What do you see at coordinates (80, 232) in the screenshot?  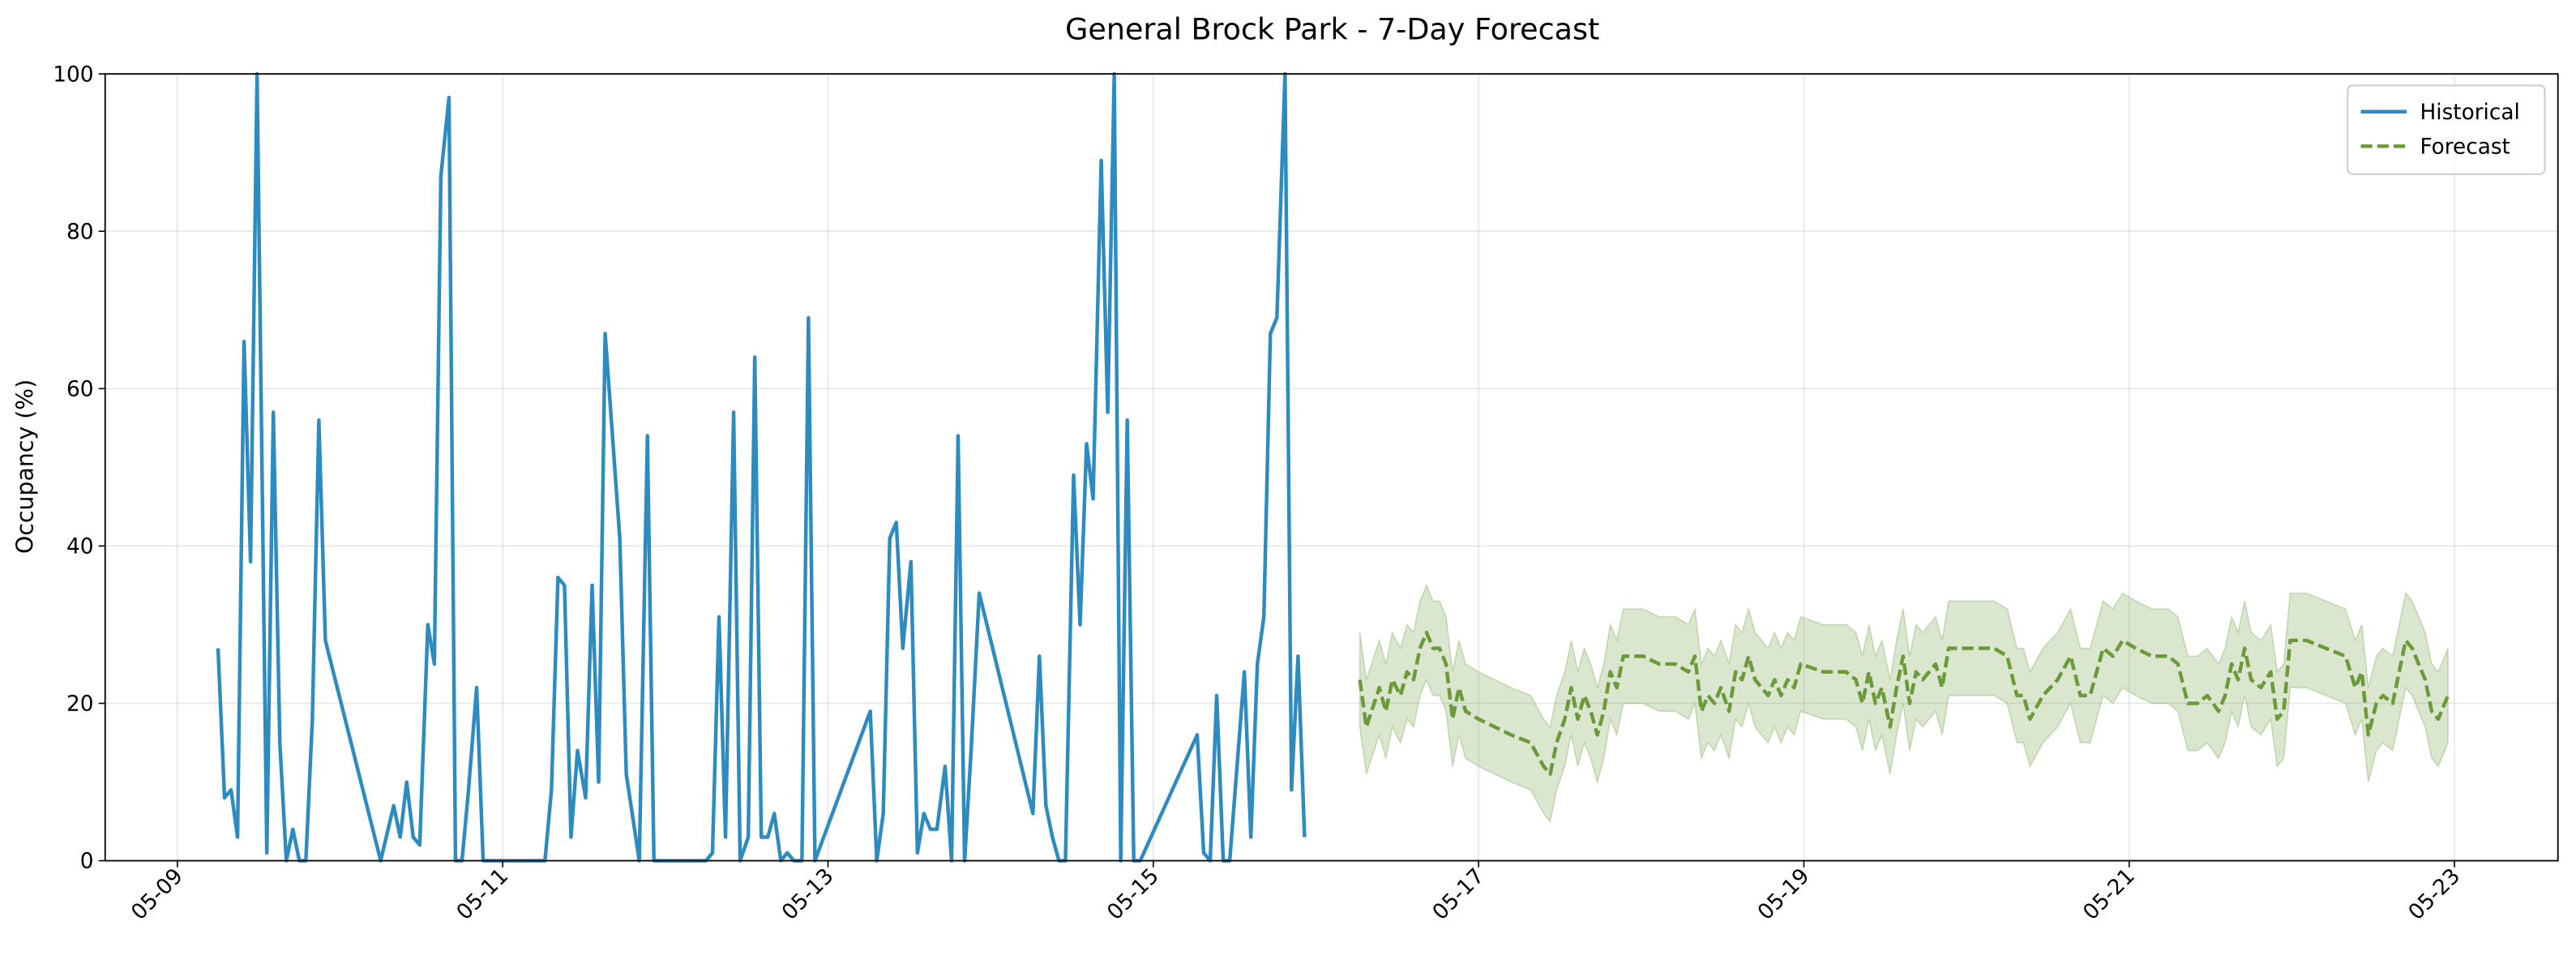 I see `y-tick-label: 80` at bounding box center [80, 232].